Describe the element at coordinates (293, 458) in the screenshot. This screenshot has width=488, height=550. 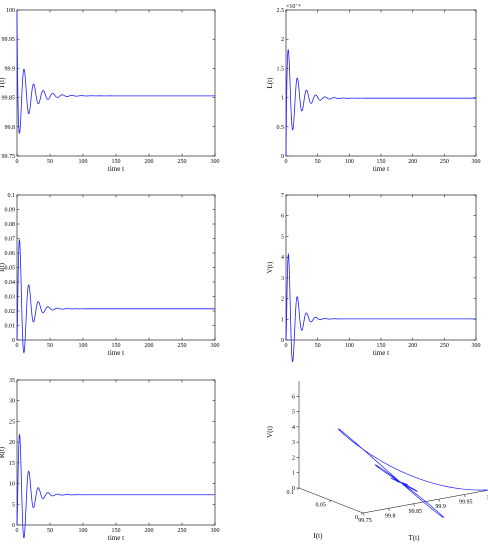
I see `z-tick-label: 2` at that location.